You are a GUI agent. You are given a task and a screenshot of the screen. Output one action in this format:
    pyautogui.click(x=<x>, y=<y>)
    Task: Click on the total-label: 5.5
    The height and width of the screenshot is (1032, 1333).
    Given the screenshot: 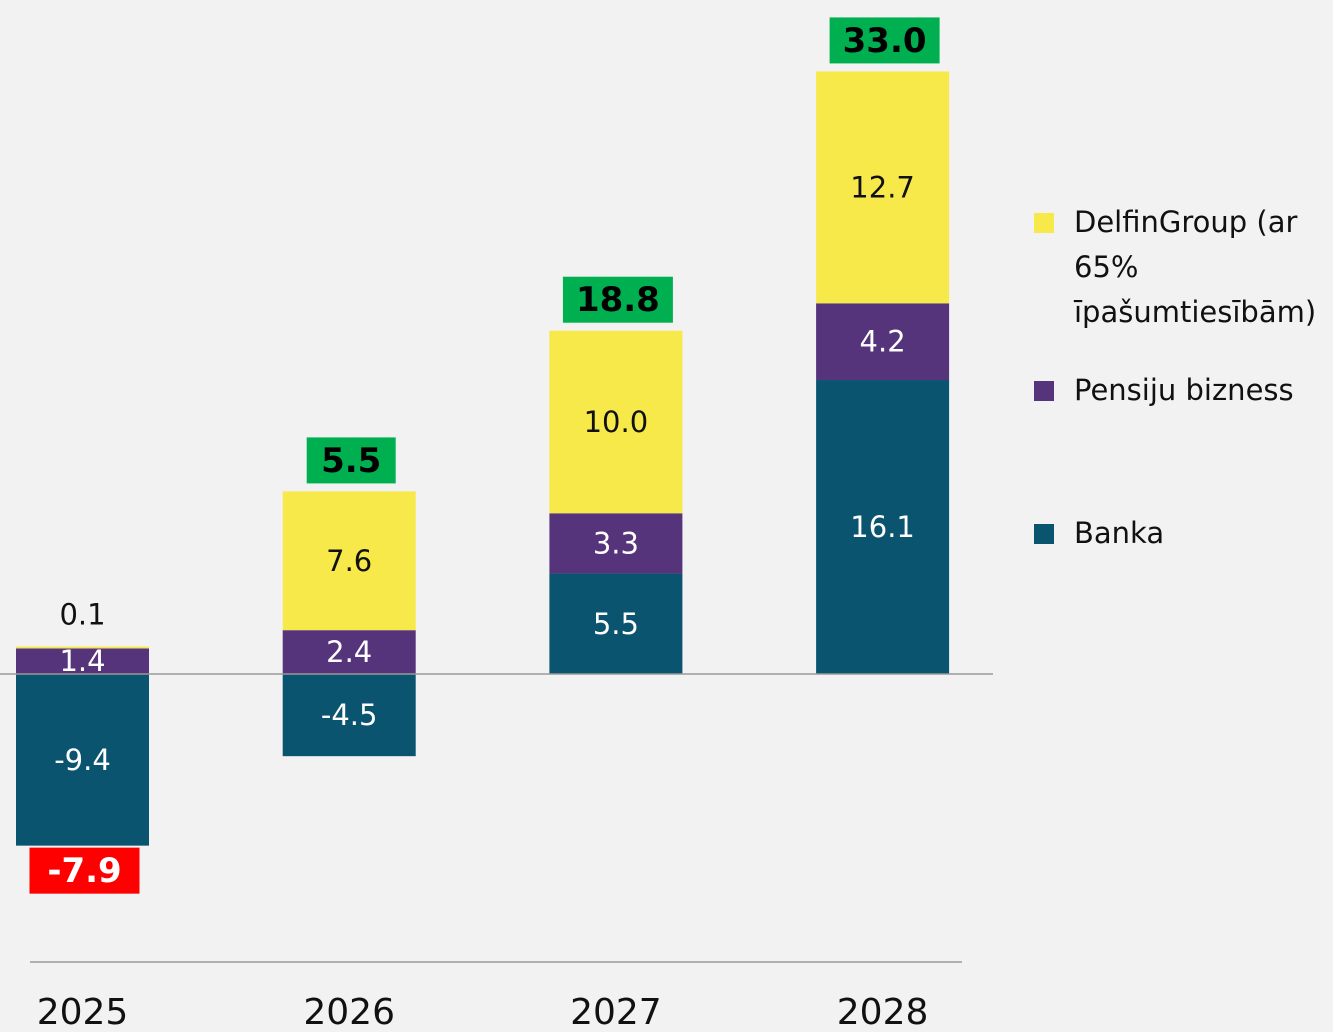 What is the action you would take?
    pyautogui.click(x=351, y=461)
    